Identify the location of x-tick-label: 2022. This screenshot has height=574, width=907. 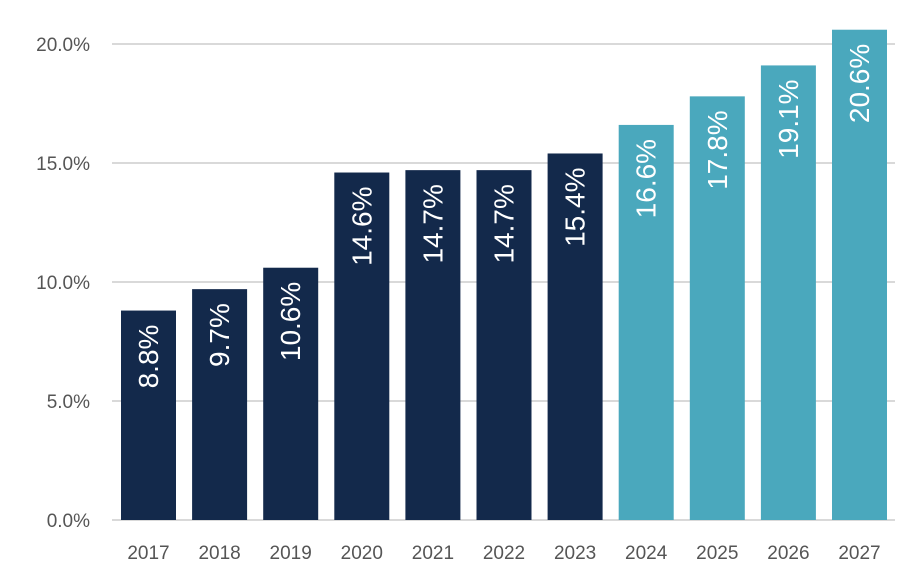
(504, 553).